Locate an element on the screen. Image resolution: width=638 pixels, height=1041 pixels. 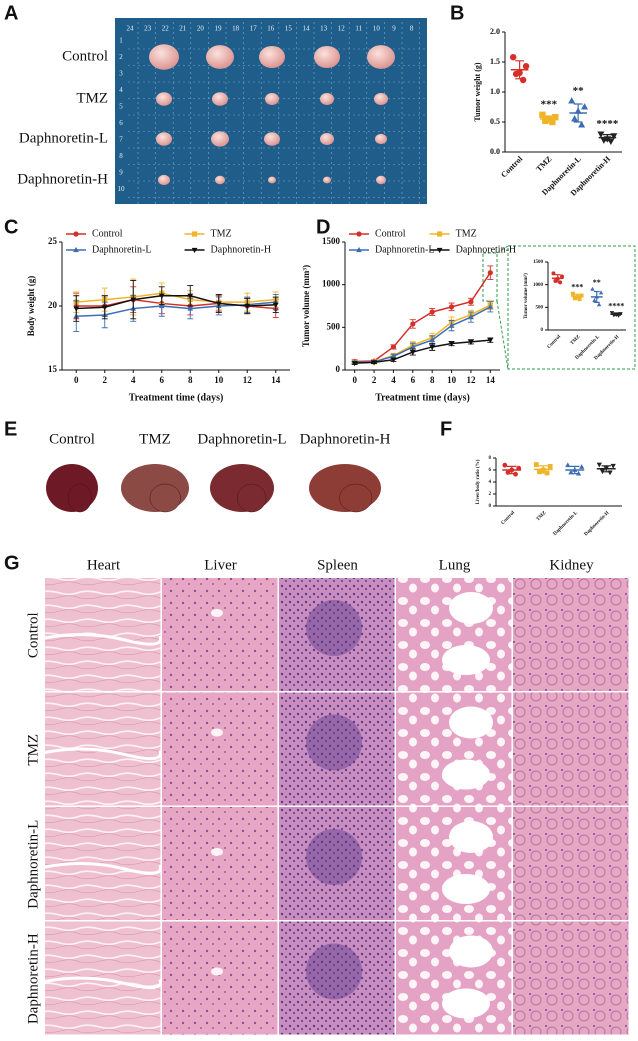
y-tick-label: 0 is located at coordinates (490, 506).